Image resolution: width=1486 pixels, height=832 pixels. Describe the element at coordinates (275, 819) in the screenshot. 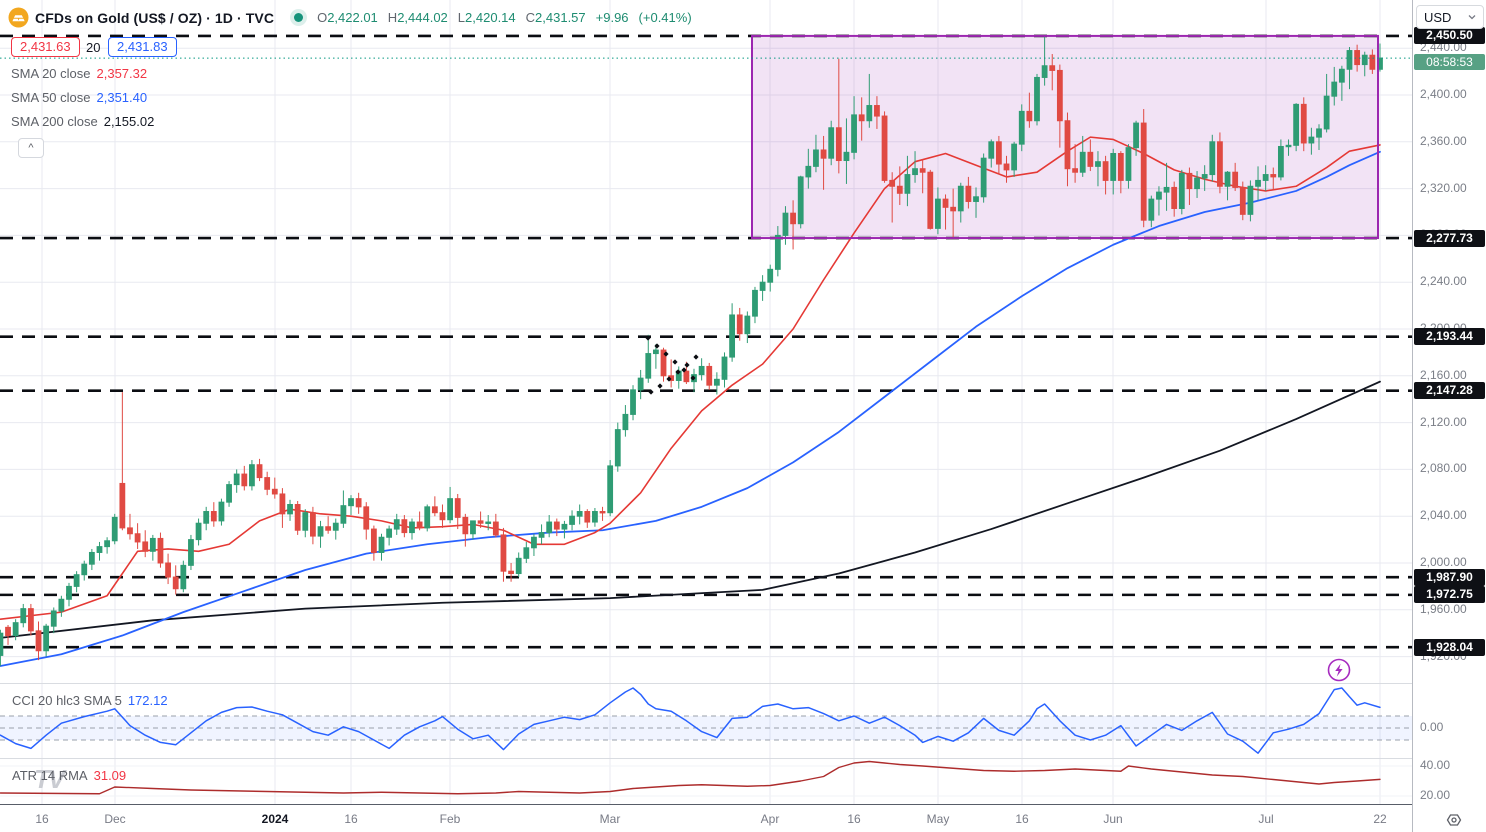

I see `time-axis-label: 2024` at that location.